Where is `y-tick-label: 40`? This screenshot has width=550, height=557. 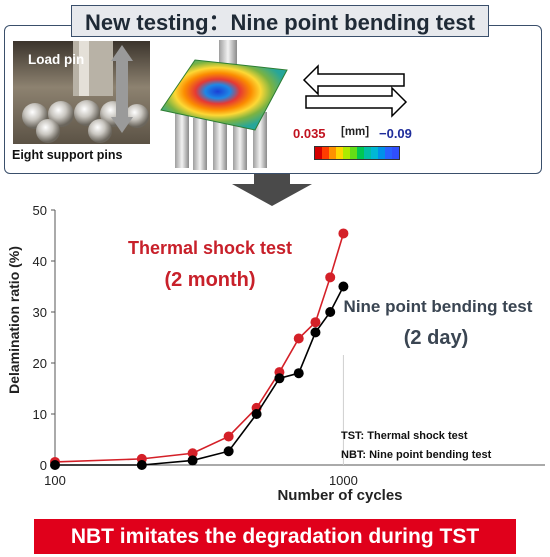
y-tick-label: 40 is located at coordinates (40, 261).